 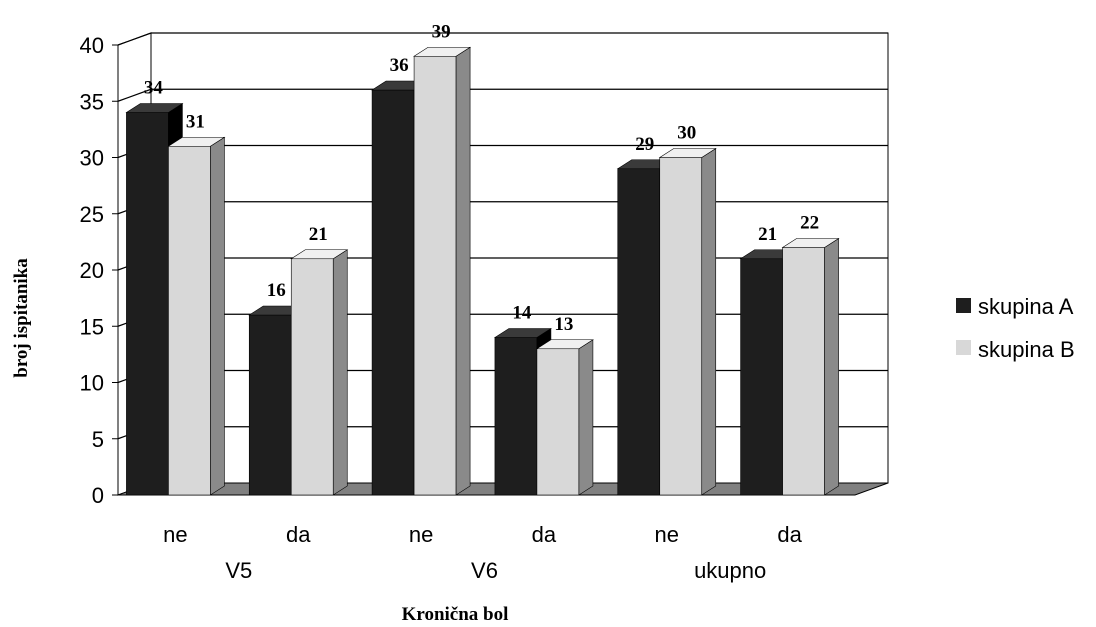 What do you see at coordinates (98, 495) in the screenshot?
I see `y-tick-label: 0` at bounding box center [98, 495].